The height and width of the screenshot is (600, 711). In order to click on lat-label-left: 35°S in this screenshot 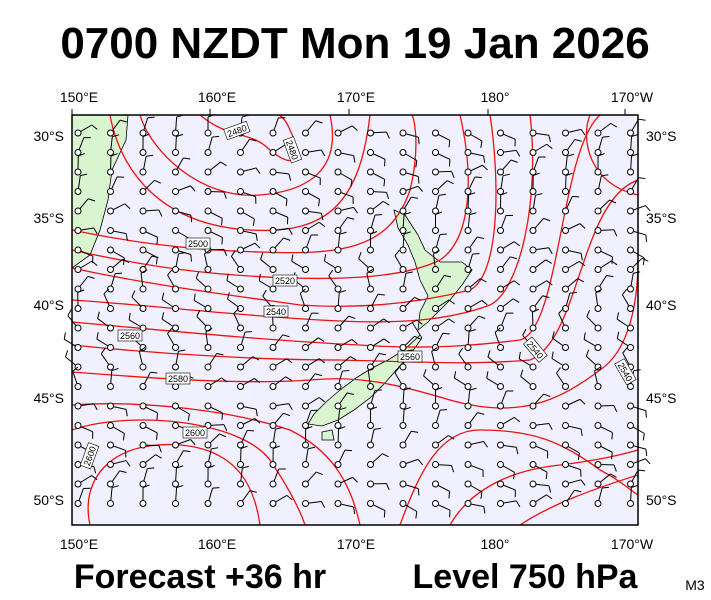, I will do `click(48, 218)`.